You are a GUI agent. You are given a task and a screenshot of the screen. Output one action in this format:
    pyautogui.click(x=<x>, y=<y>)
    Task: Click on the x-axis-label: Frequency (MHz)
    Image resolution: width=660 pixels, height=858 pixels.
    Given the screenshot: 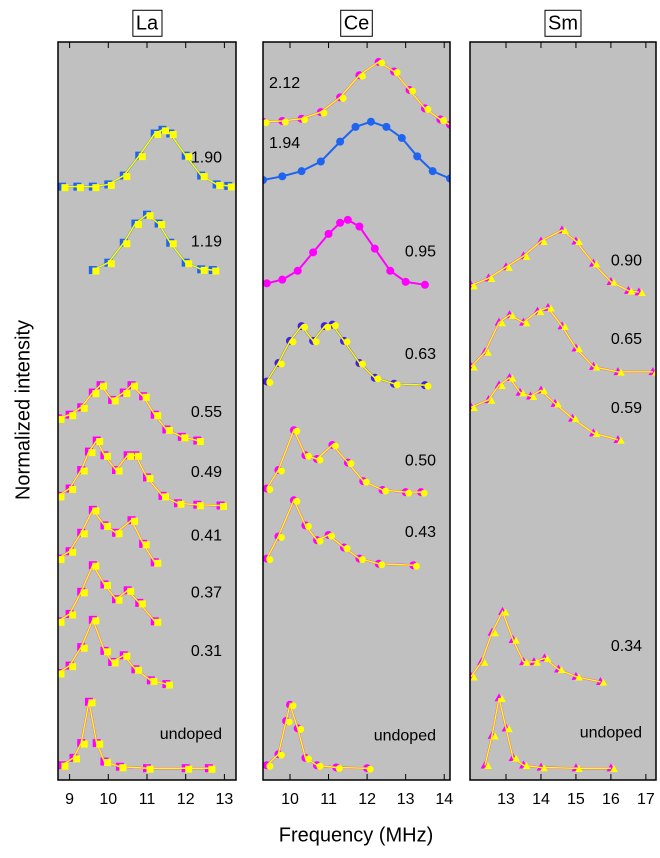 What is the action you would take?
    pyautogui.click(x=356, y=835)
    